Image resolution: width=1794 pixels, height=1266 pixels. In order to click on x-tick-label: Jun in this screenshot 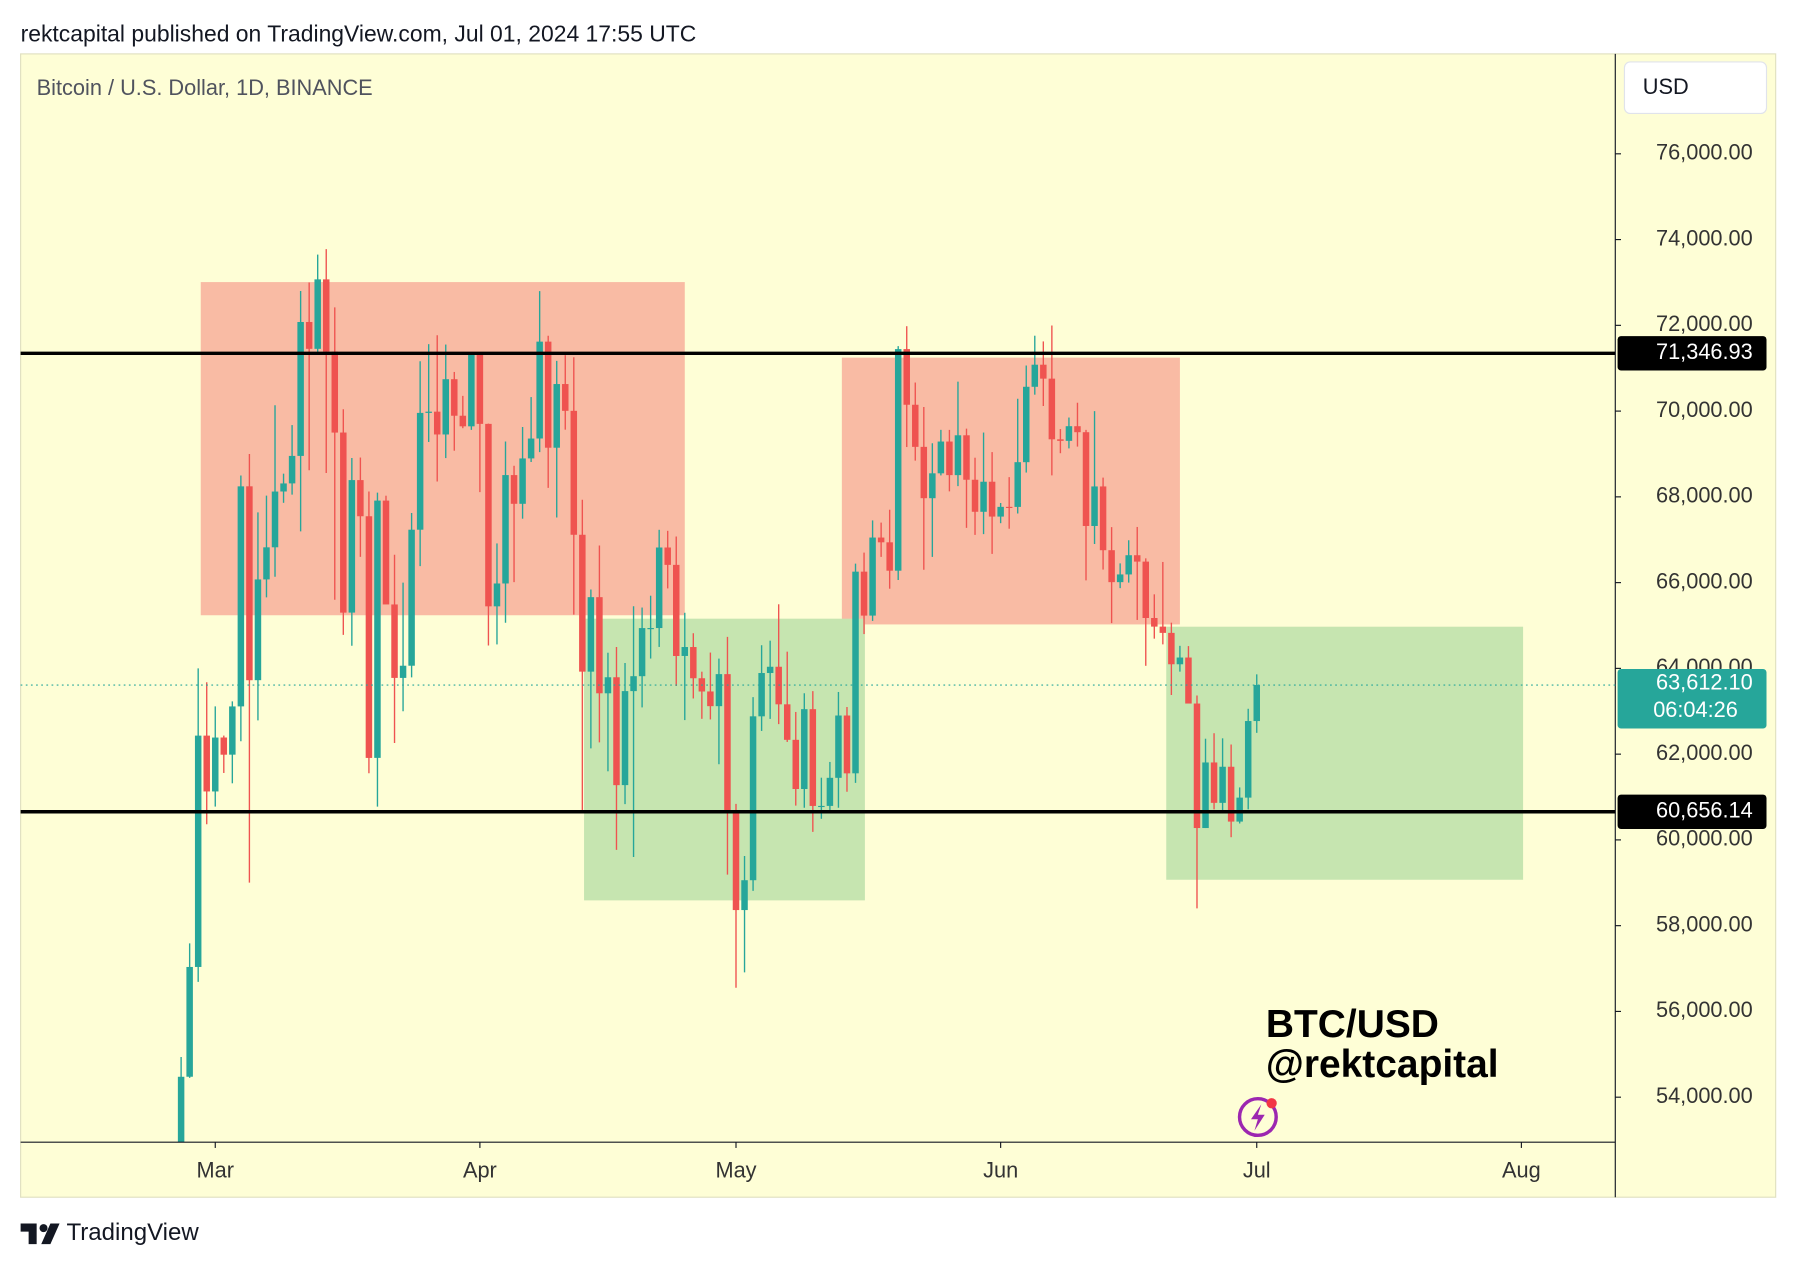, I will do `click(1000, 1170)`.